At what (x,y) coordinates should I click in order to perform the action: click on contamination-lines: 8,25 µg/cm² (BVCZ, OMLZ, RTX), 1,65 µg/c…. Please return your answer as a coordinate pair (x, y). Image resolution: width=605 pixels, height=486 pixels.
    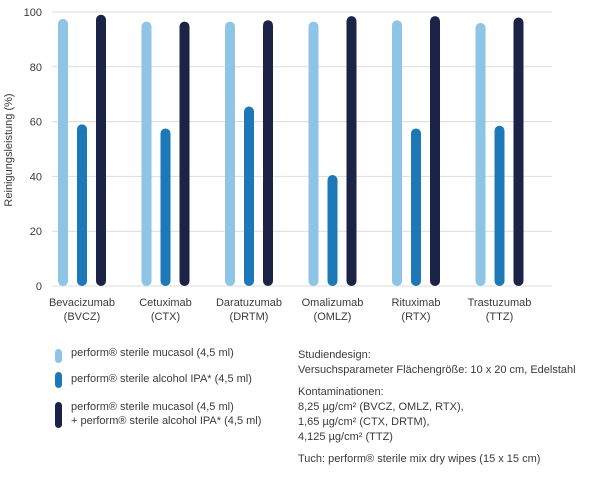
    Looking at the image, I should click on (381, 422).